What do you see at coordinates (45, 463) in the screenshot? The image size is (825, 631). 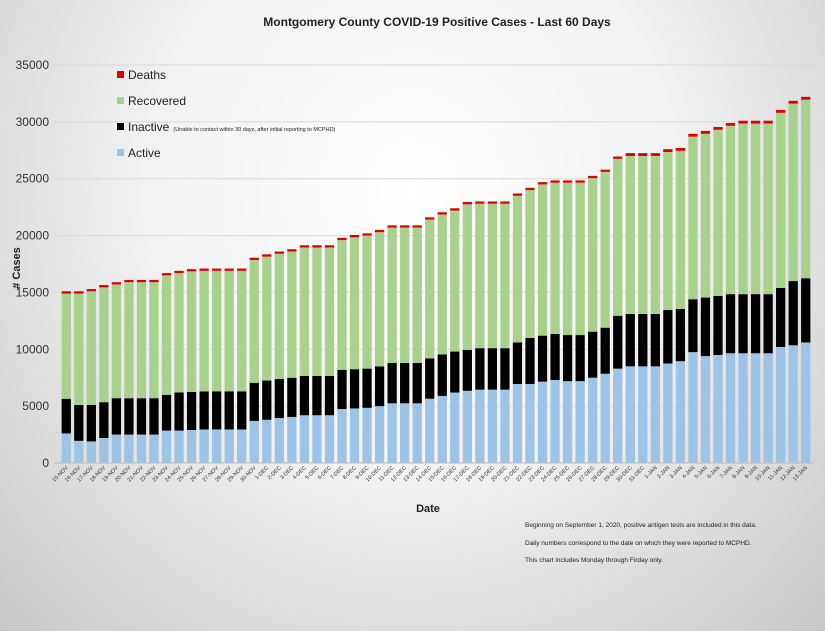 I see `y-tick-label: 0` at bounding box center [45, 463].